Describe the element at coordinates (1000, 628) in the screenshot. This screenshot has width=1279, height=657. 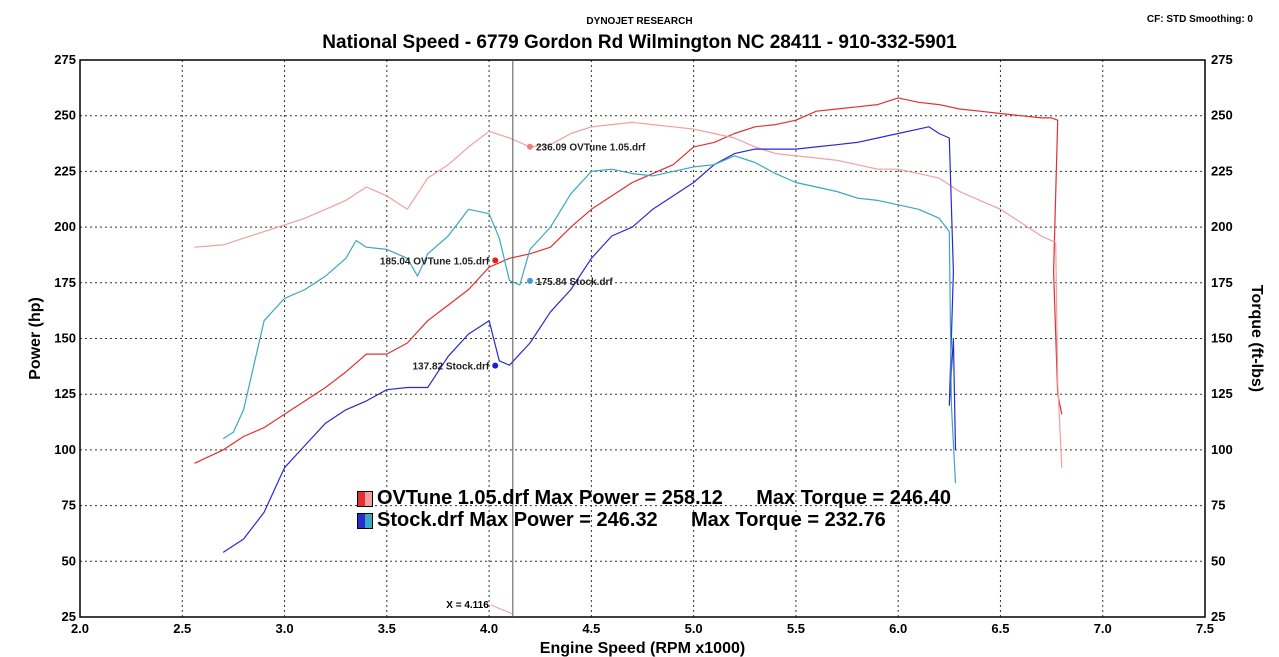
I see `x-tick-label: 6.5` at that location.